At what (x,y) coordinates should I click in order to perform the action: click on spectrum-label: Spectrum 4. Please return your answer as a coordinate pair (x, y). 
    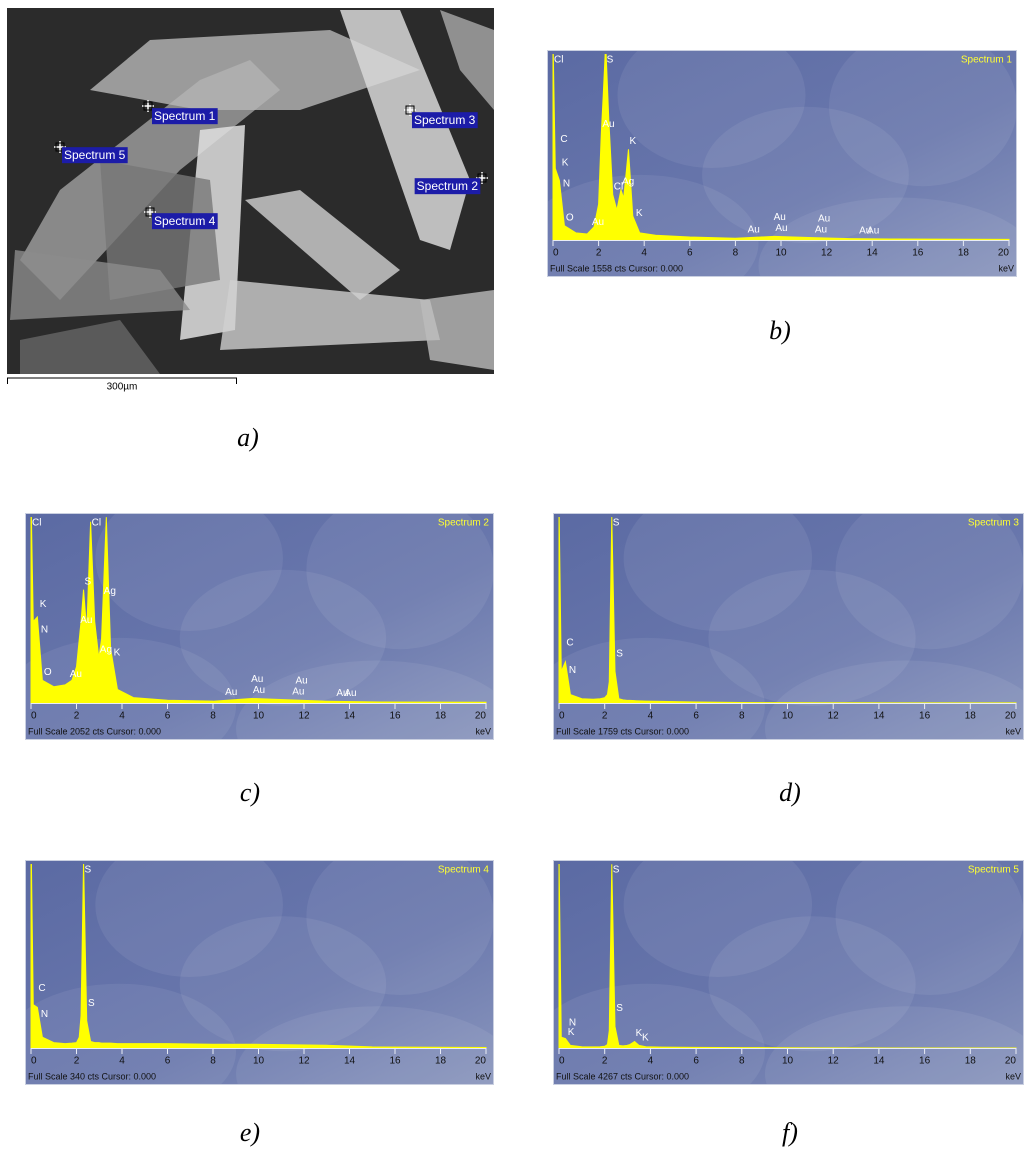
    Looking at the image, I should click on (185, 221).